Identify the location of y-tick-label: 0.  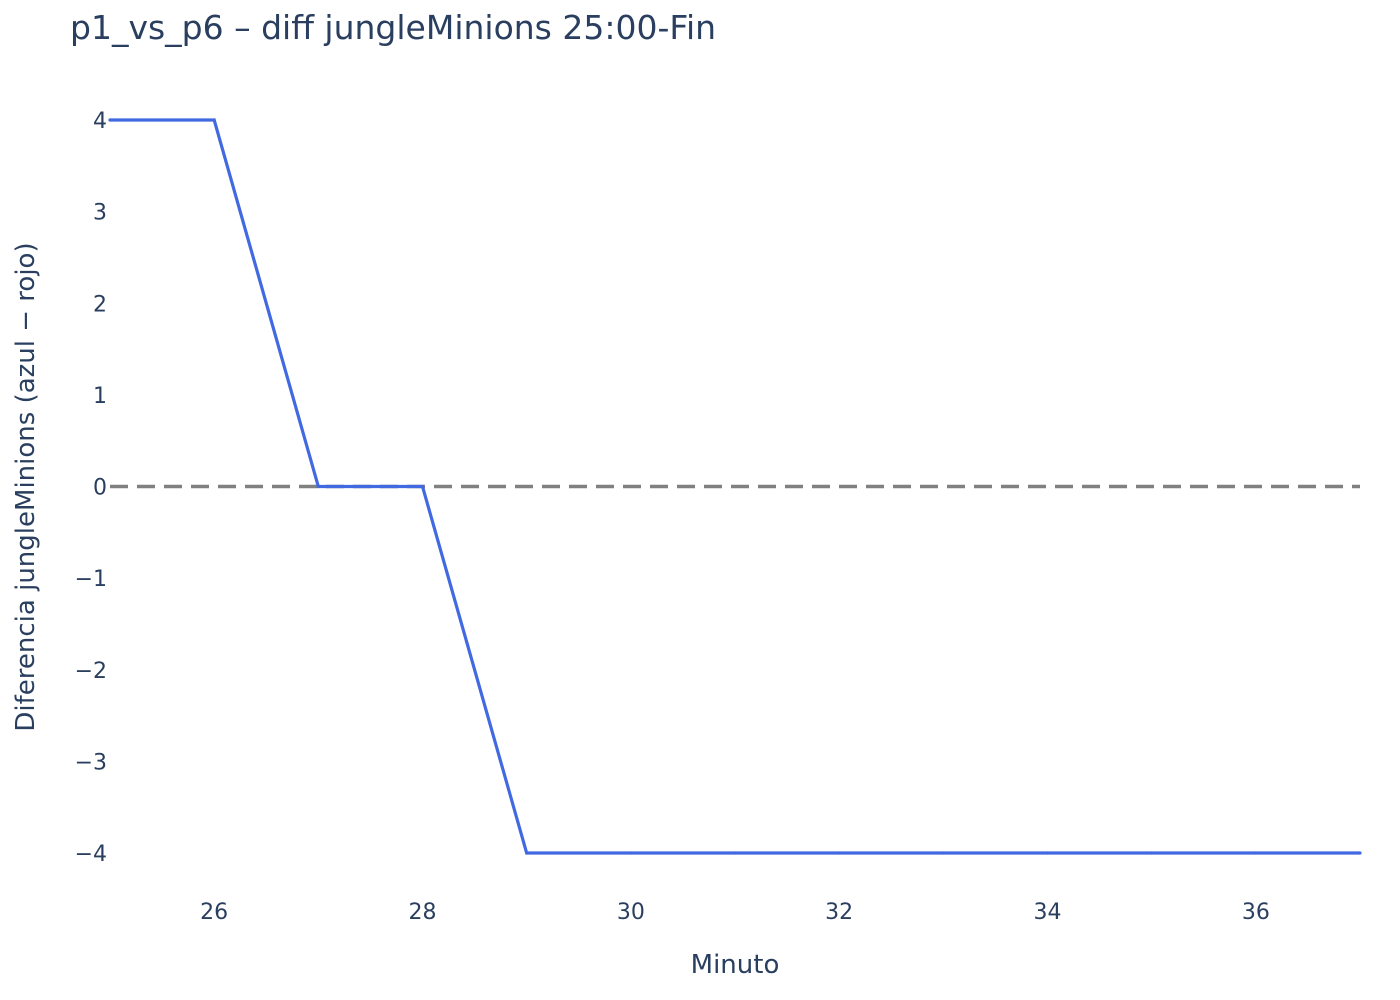
(100, 488).